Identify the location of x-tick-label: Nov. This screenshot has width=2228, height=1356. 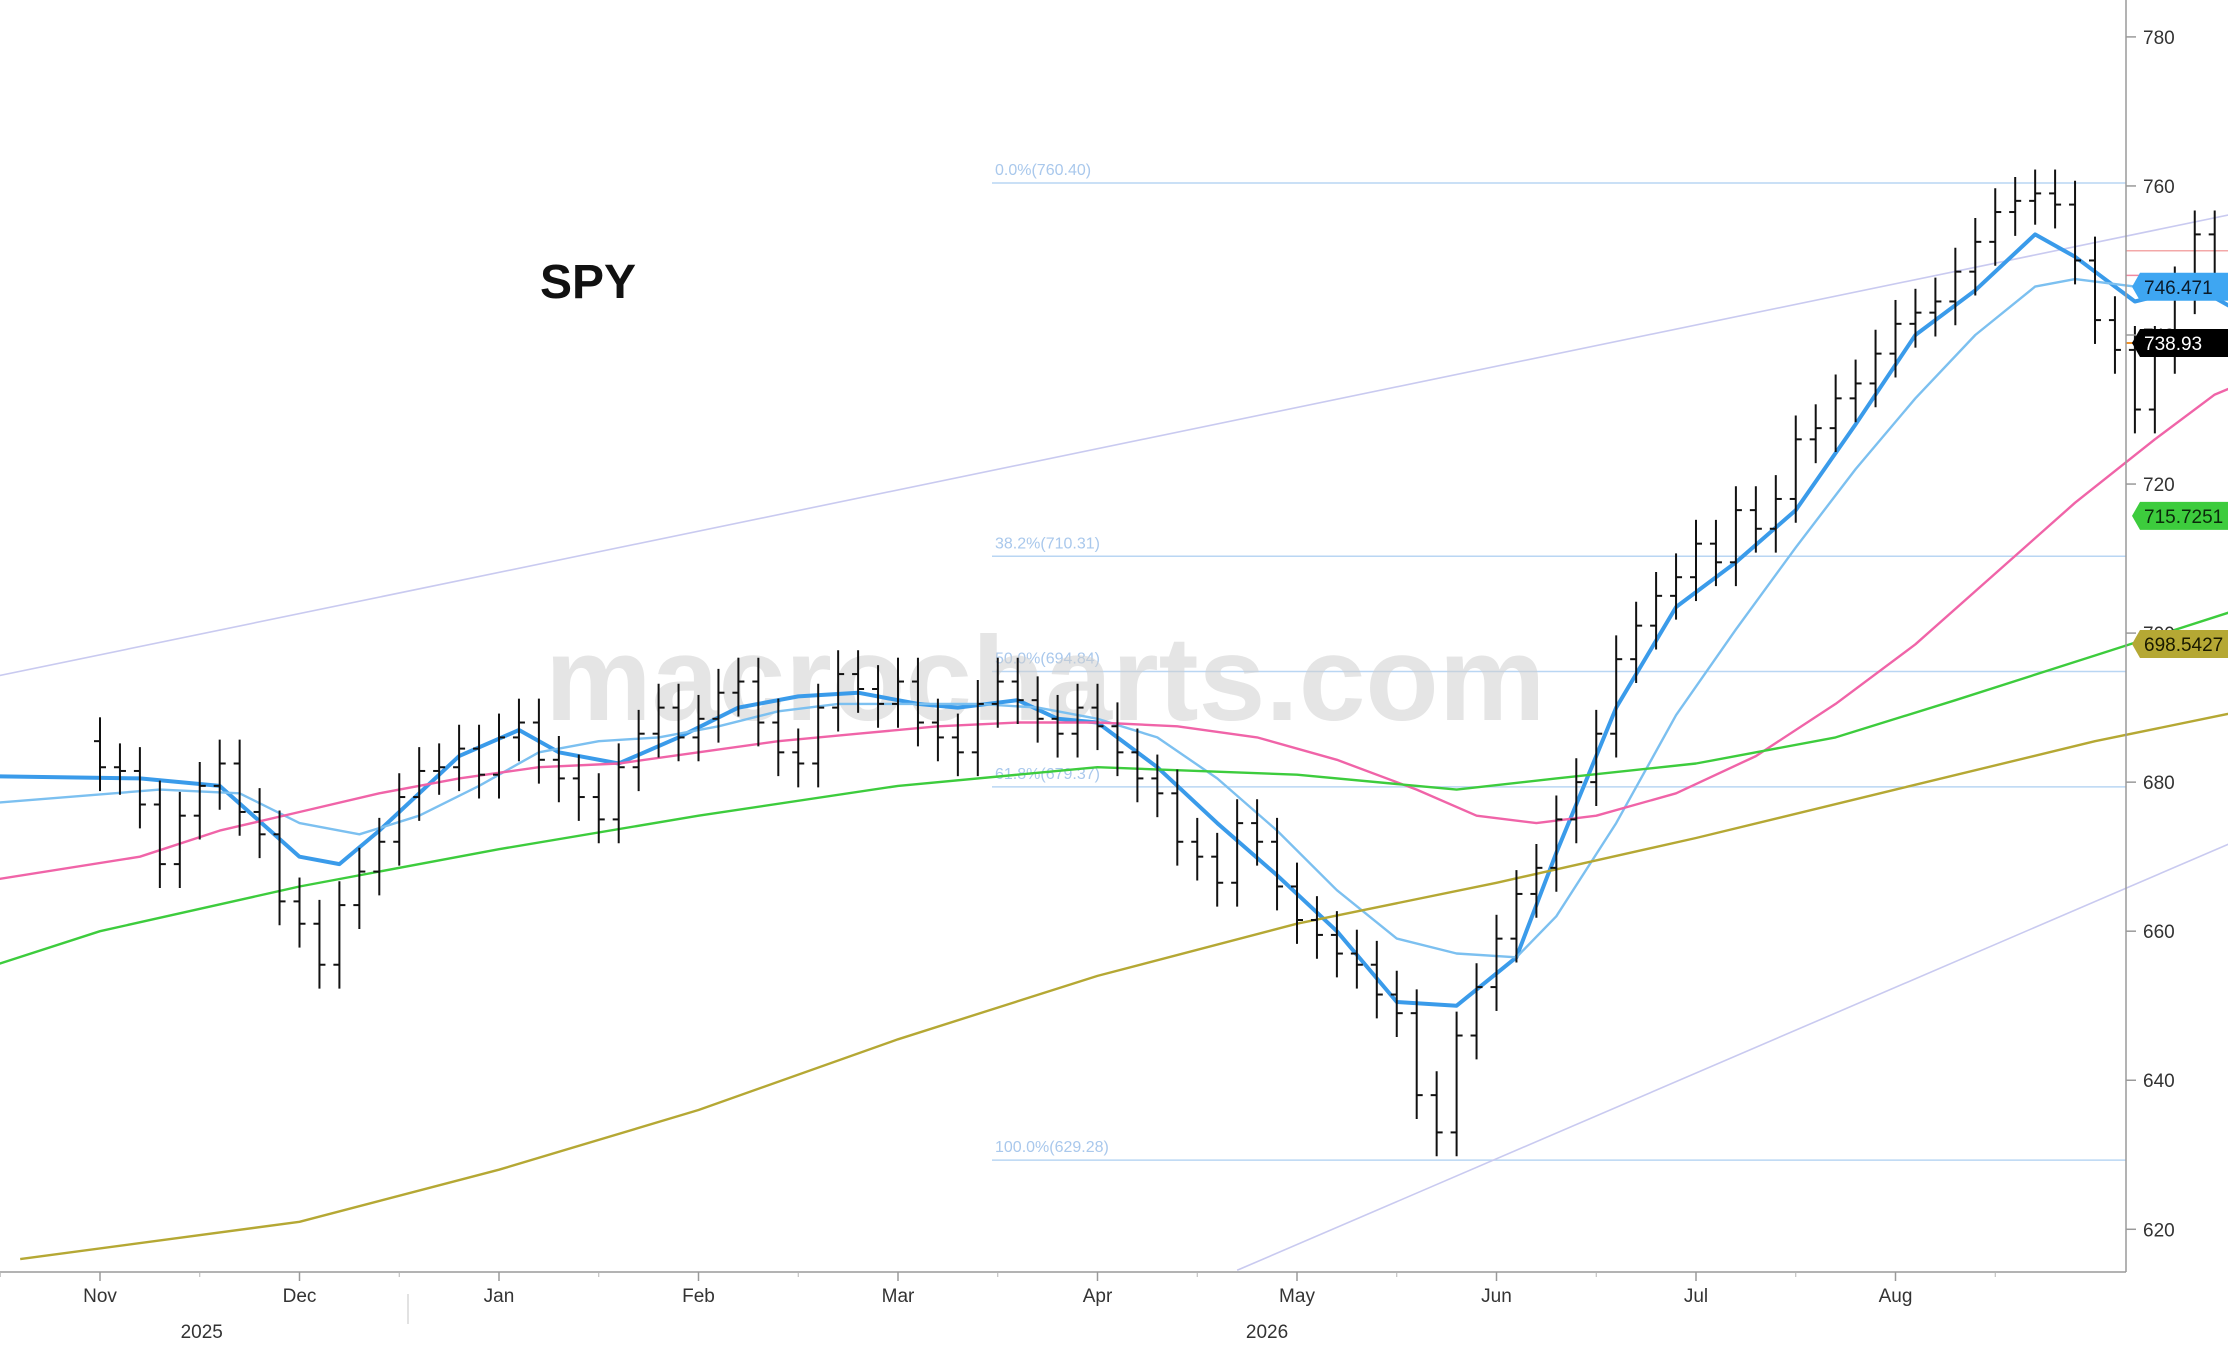
(100, 1296).